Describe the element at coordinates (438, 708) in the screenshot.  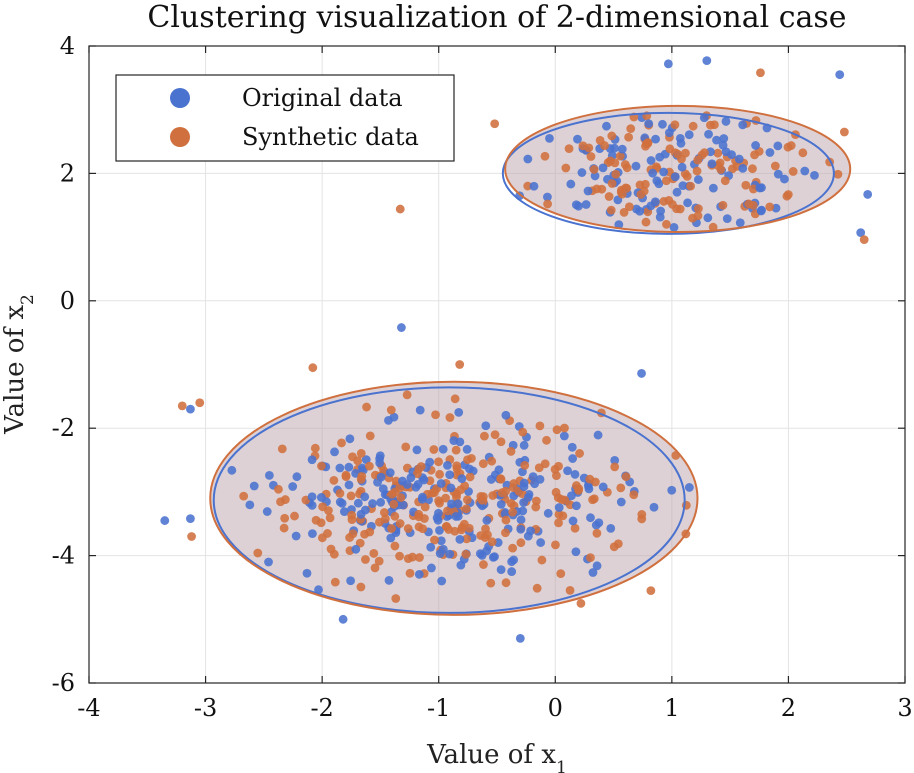
I see `x-tick-label: -1` at that location.